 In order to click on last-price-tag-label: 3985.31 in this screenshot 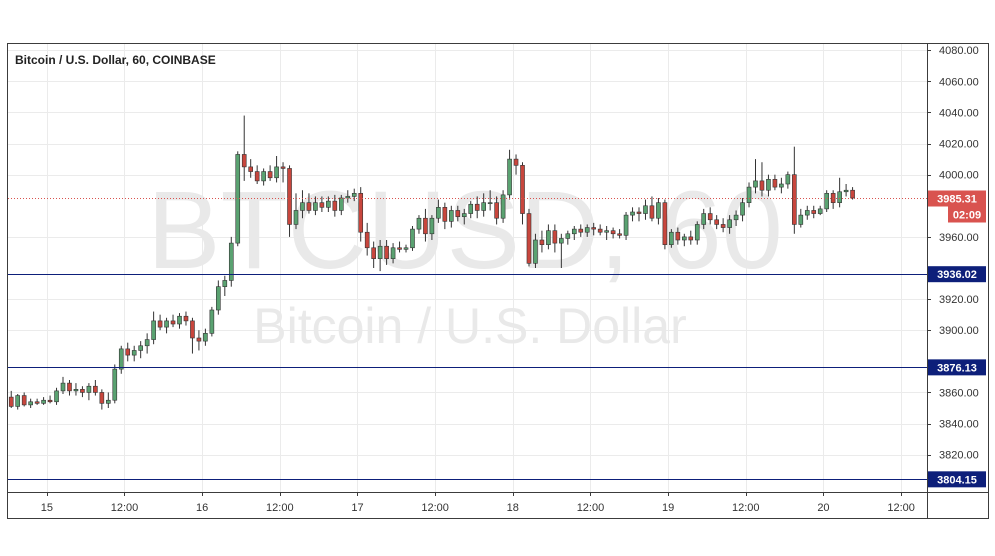, I will do `click(957, 200)`.